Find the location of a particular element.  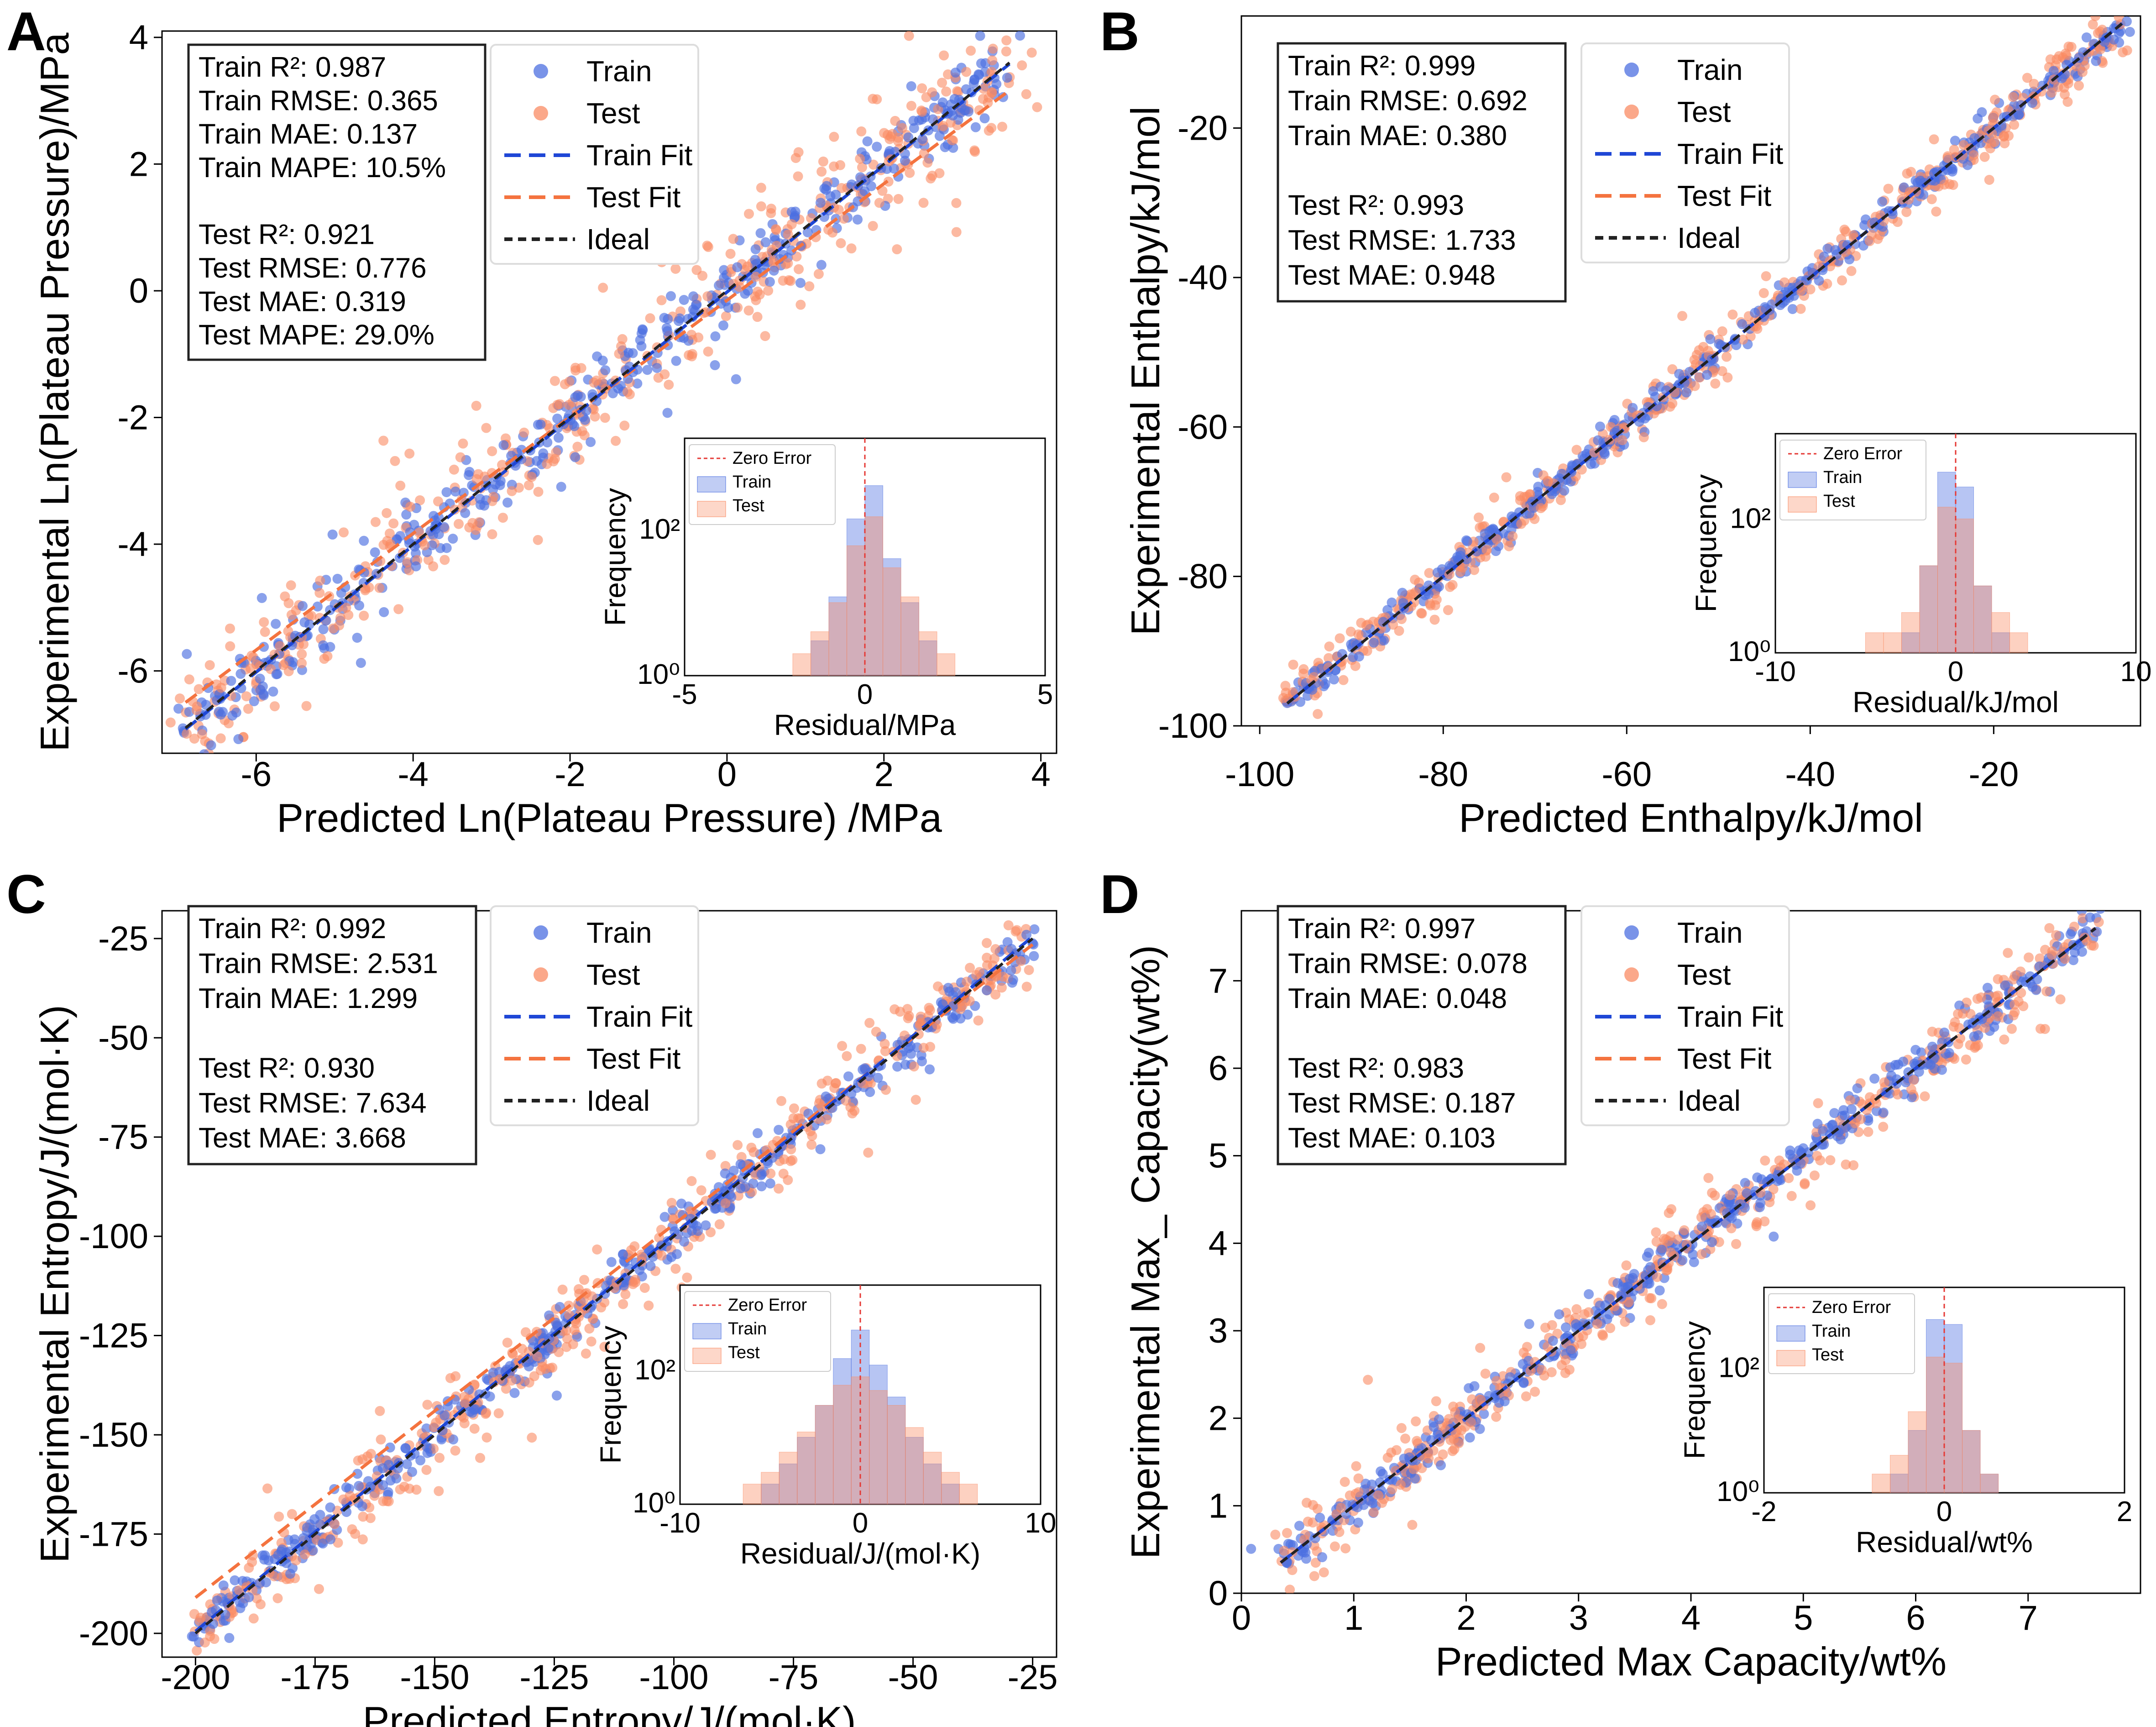

stats-line: Test RMSE: 1.733 is located at coordinates (1402, 240).